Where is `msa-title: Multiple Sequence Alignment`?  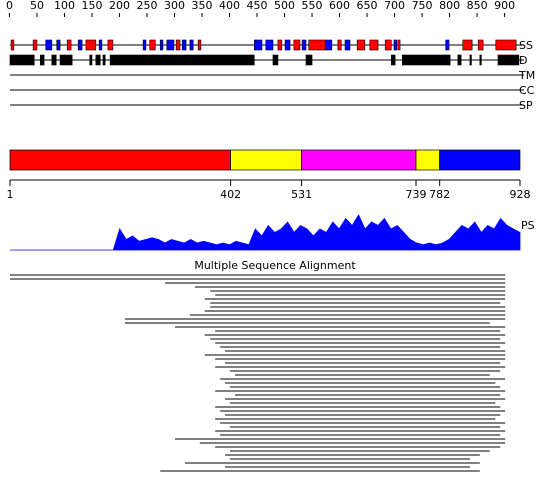 msa-title: Multiple Sequence Alignment is located at coordinates (275, 265).